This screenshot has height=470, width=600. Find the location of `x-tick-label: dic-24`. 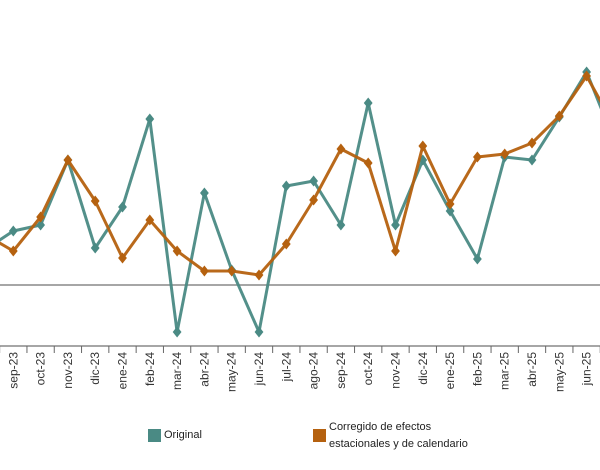

x-tick-label: dic-24 is located at coordinates (423, 368).